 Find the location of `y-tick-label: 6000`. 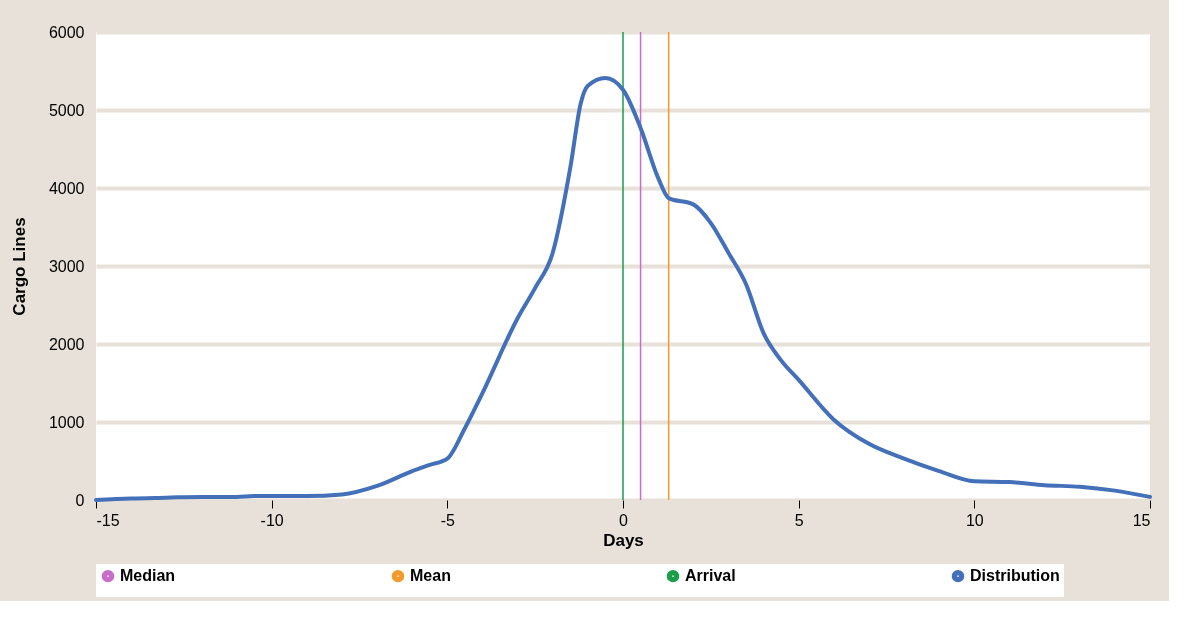

y-tick-label: 6000 is located at coordinates (66, 32).